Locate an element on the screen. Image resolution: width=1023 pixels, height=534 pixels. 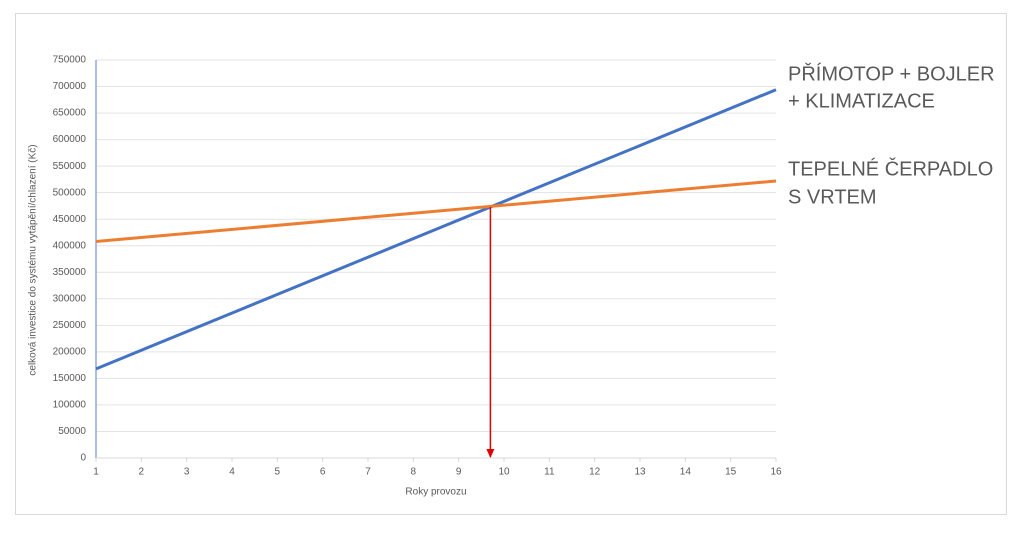
x-tick-label: 3 is located at coordinates (187, 472).